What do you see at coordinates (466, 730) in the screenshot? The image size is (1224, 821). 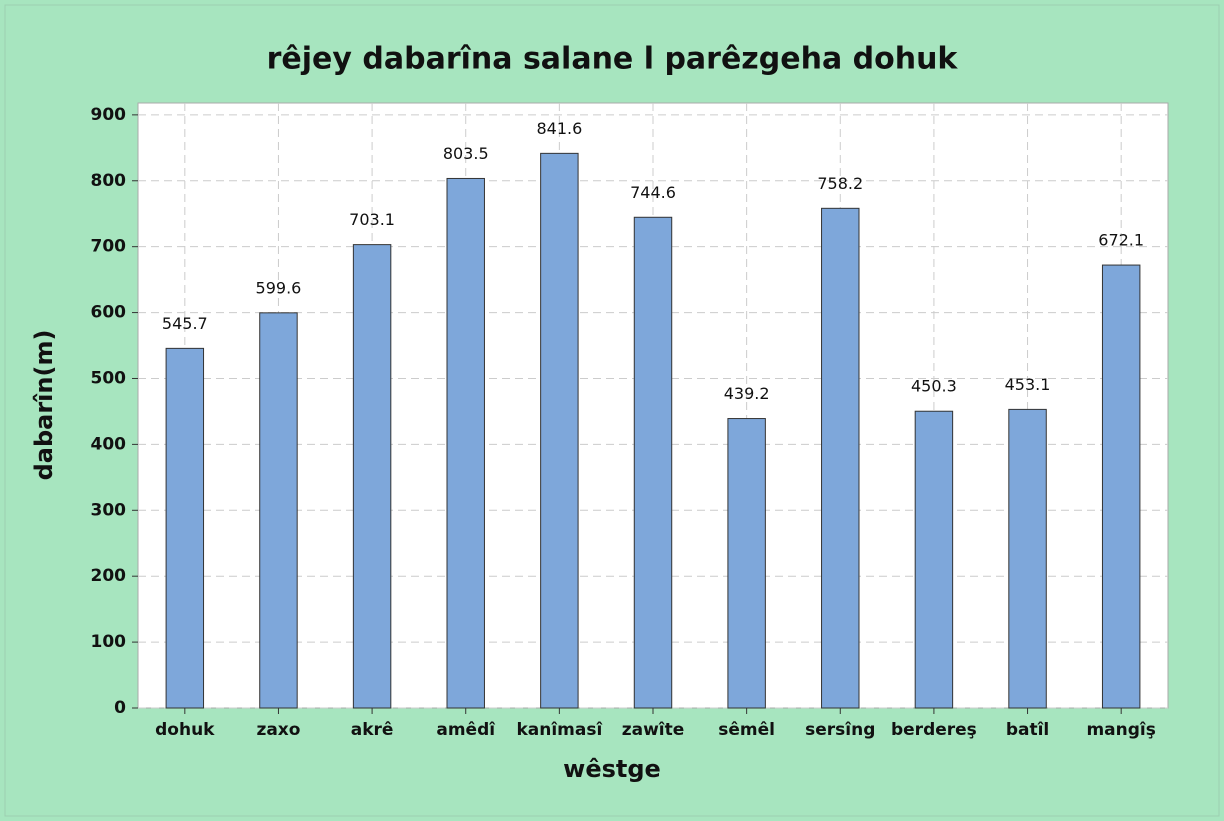 I see `x-tick-label: amêdî` at bounding box center [466, 730].